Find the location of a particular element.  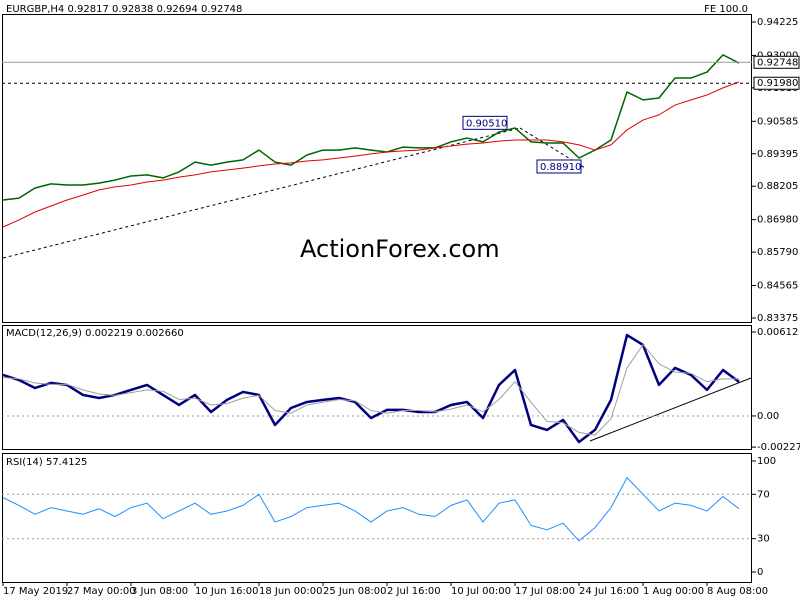

y-tick-label: -0.002273 is located at coordinates (778, 447).